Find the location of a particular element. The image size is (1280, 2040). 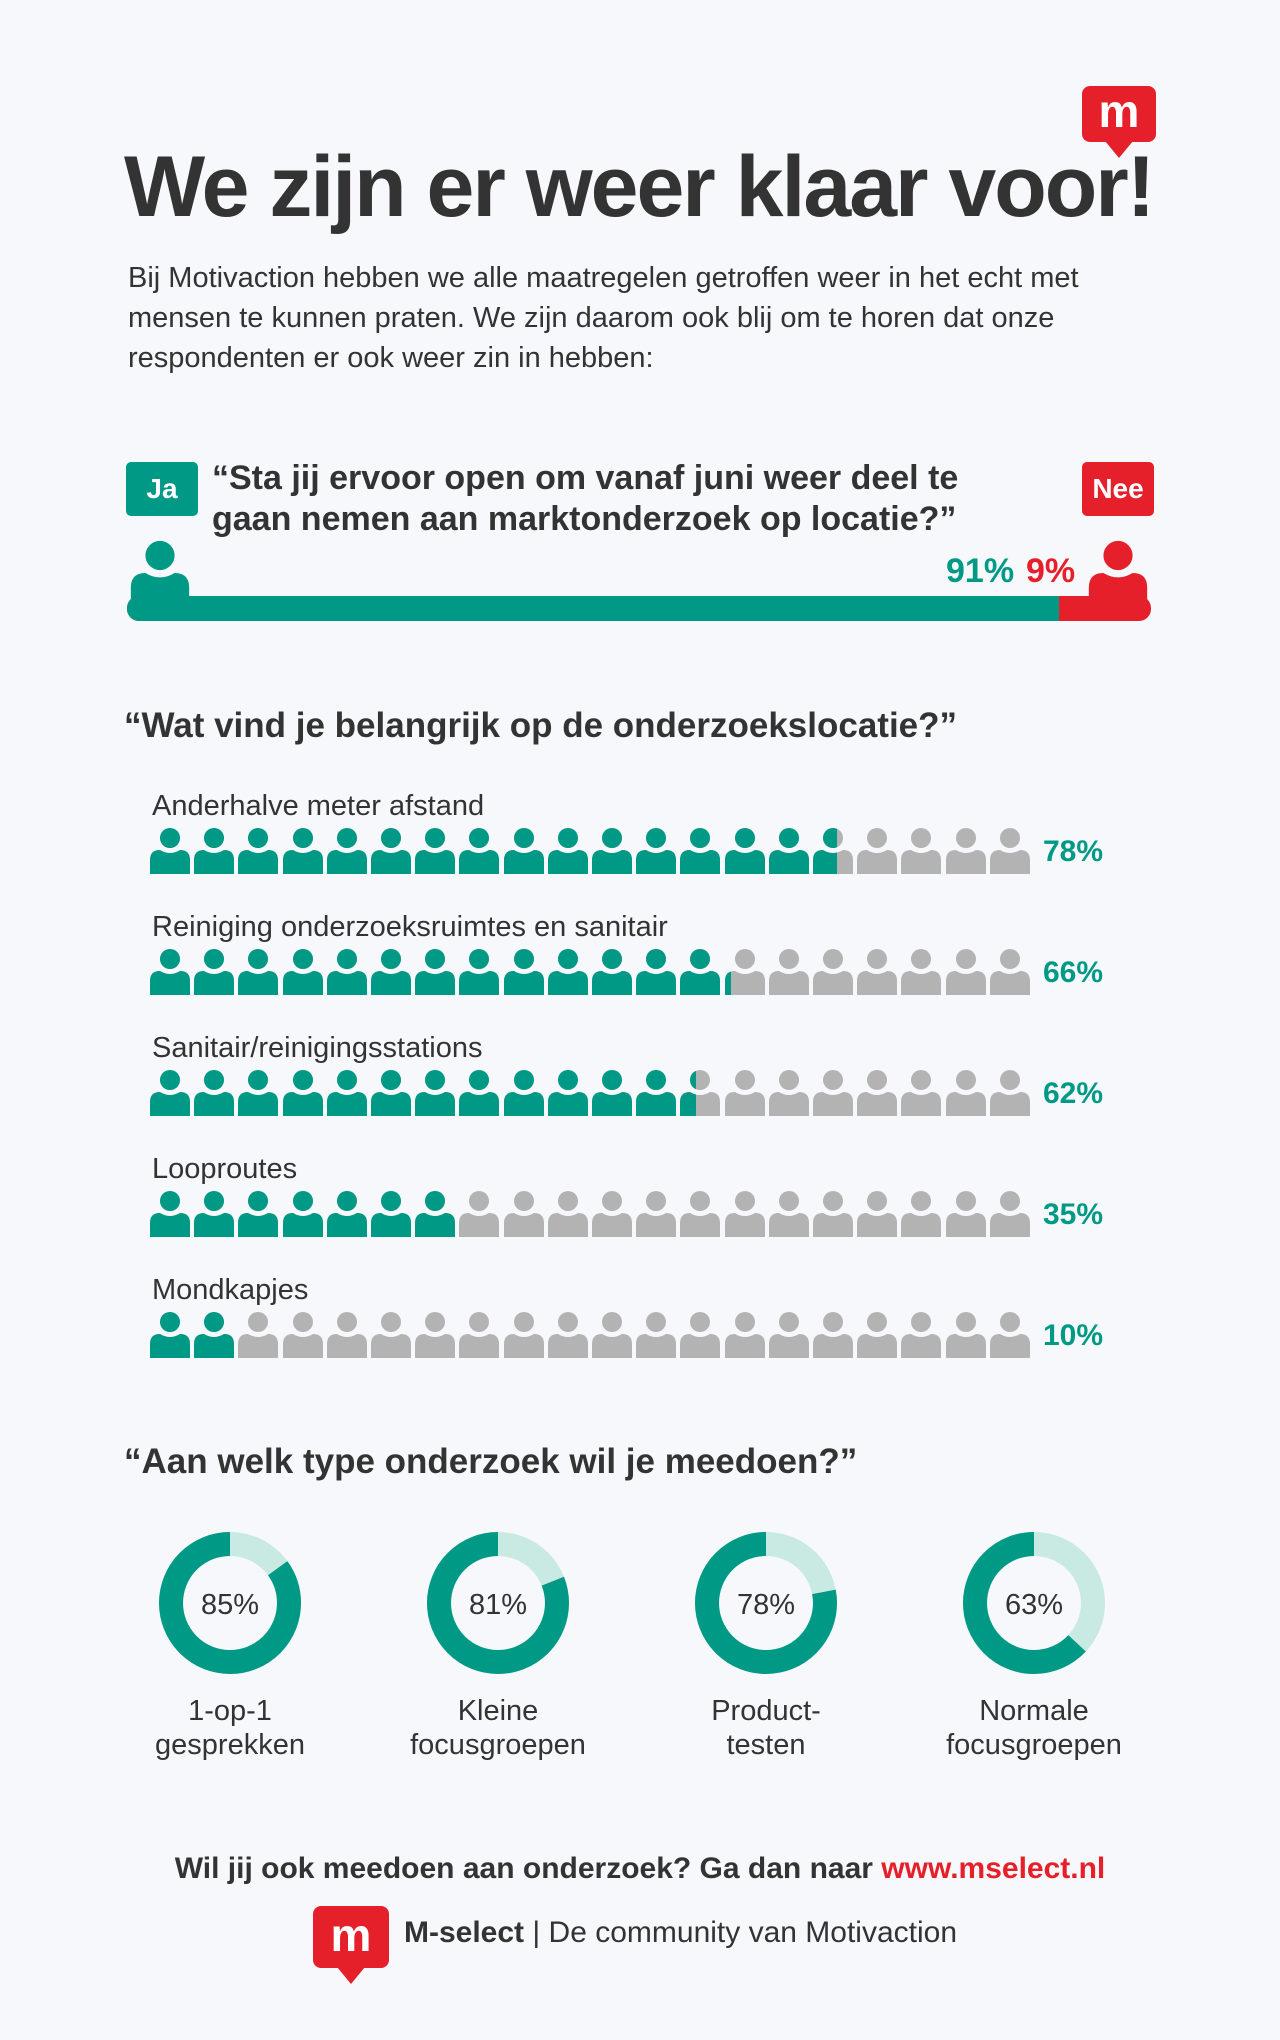

donut-percentage: 78% is located at coordinates (766, 1605).